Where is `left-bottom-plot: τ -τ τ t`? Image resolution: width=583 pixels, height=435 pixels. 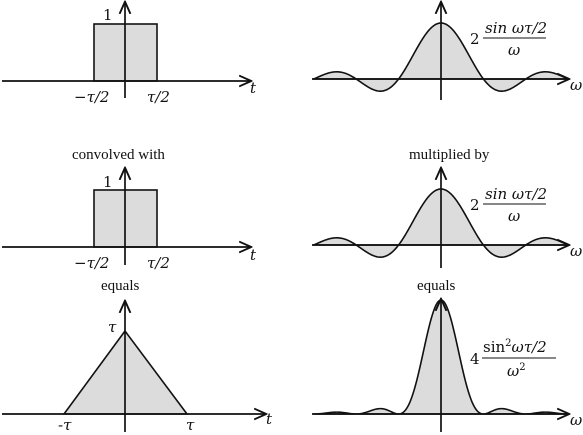
left-bottom-plot: τ -τ τ t is located at coordinates (137, 368).